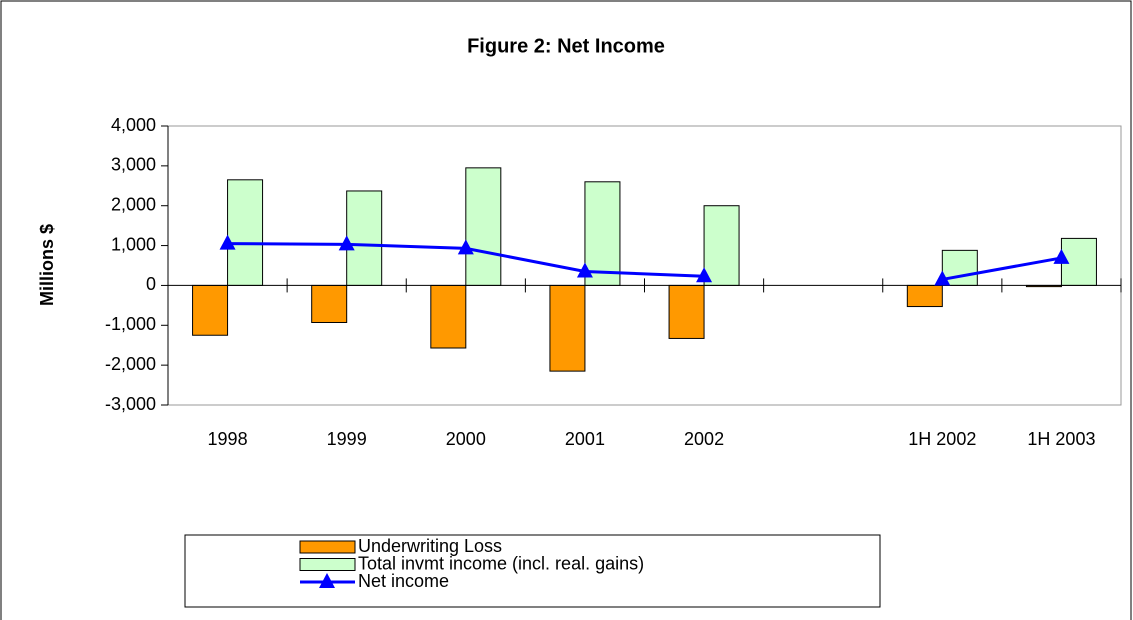 Image resolution: width=1133 pixels, height=620 pixels. I want to click on x-tick-label: 1H 2003, so click(1061, 439).